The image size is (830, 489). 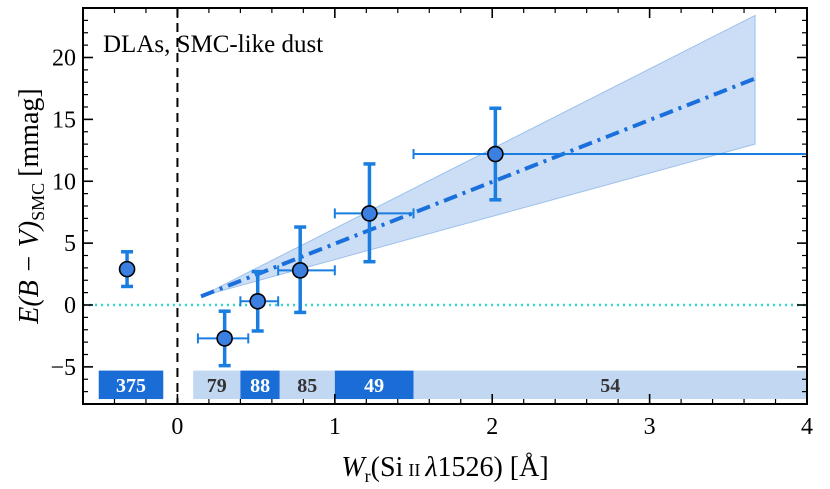 What do you see at coordinates (177, 427) in the screenshot?
I see `x-tick-label: 0` at bounding box center [177, 427].